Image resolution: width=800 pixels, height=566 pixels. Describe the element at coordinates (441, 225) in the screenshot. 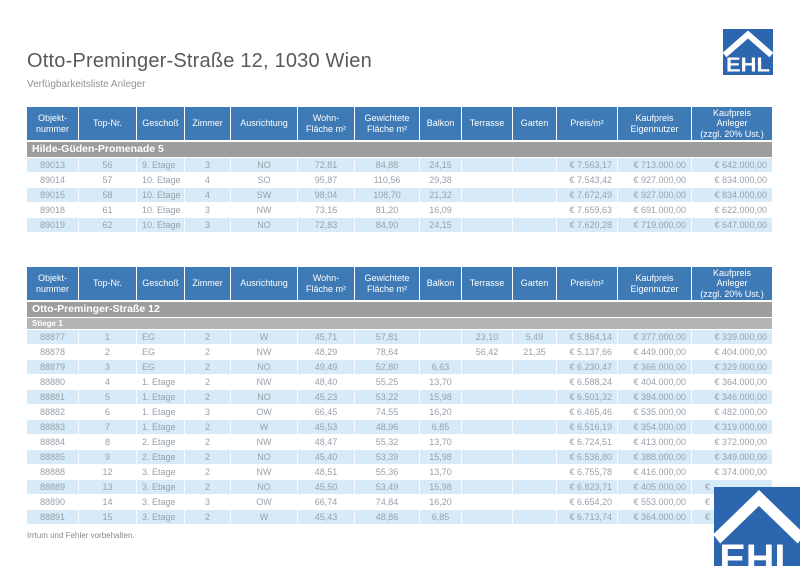

I see `cell-balkon: 24,15` at that location.